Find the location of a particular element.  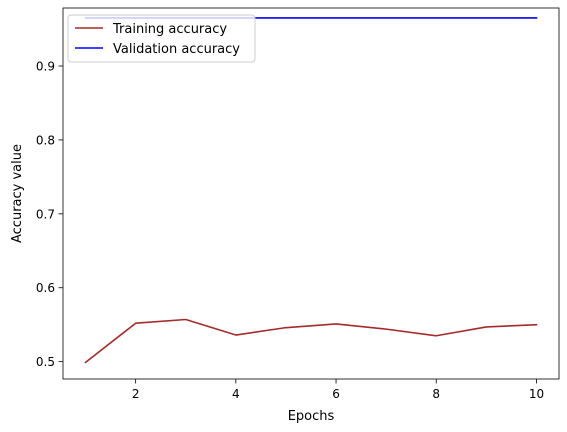

legend: Training accuracy Validation accuracy is located at coordinates (161, 38).